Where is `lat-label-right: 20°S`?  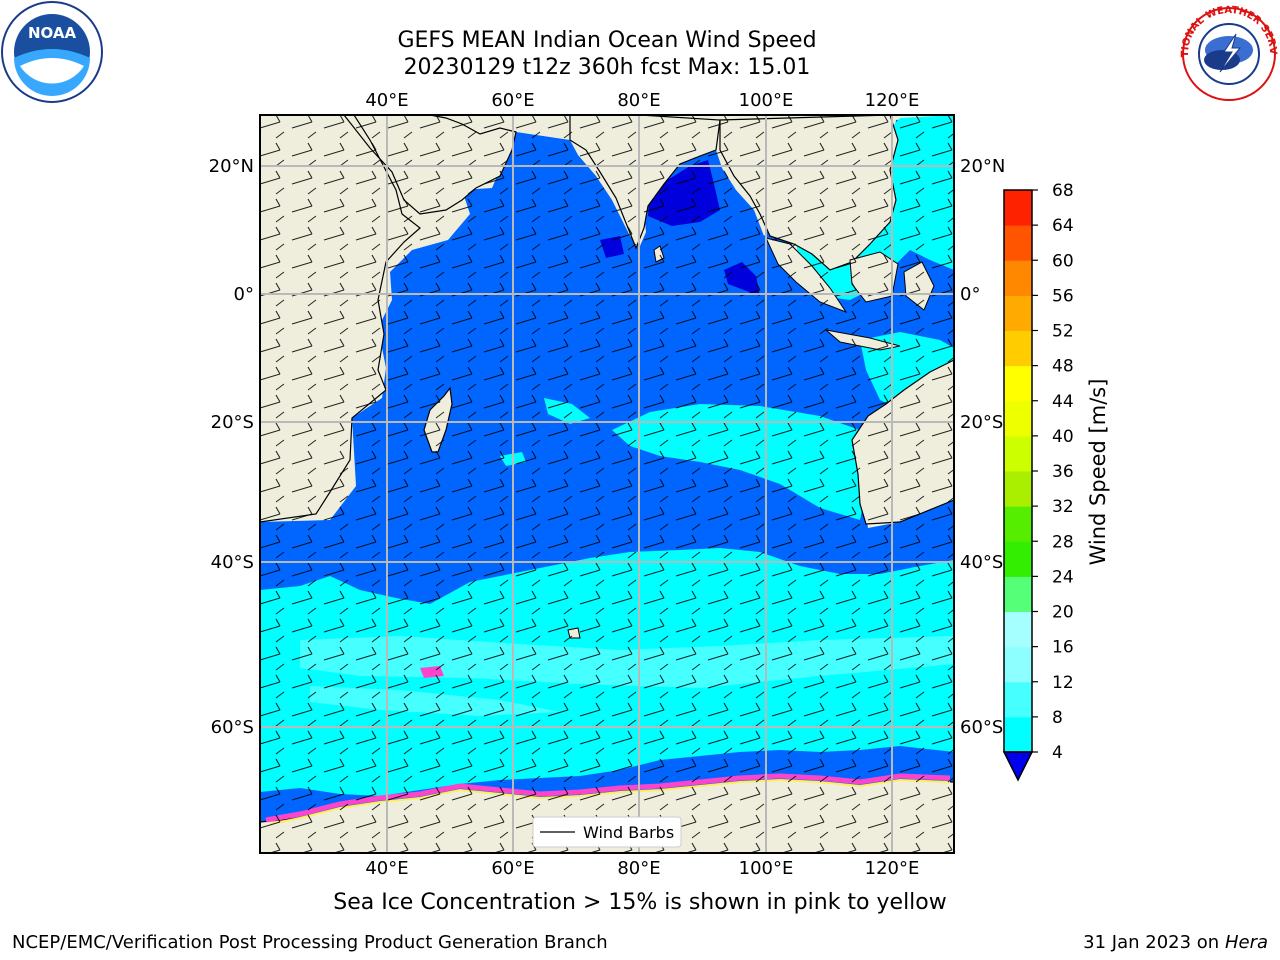 lat-label-right: 20°S is located at coordinates (981, 422).